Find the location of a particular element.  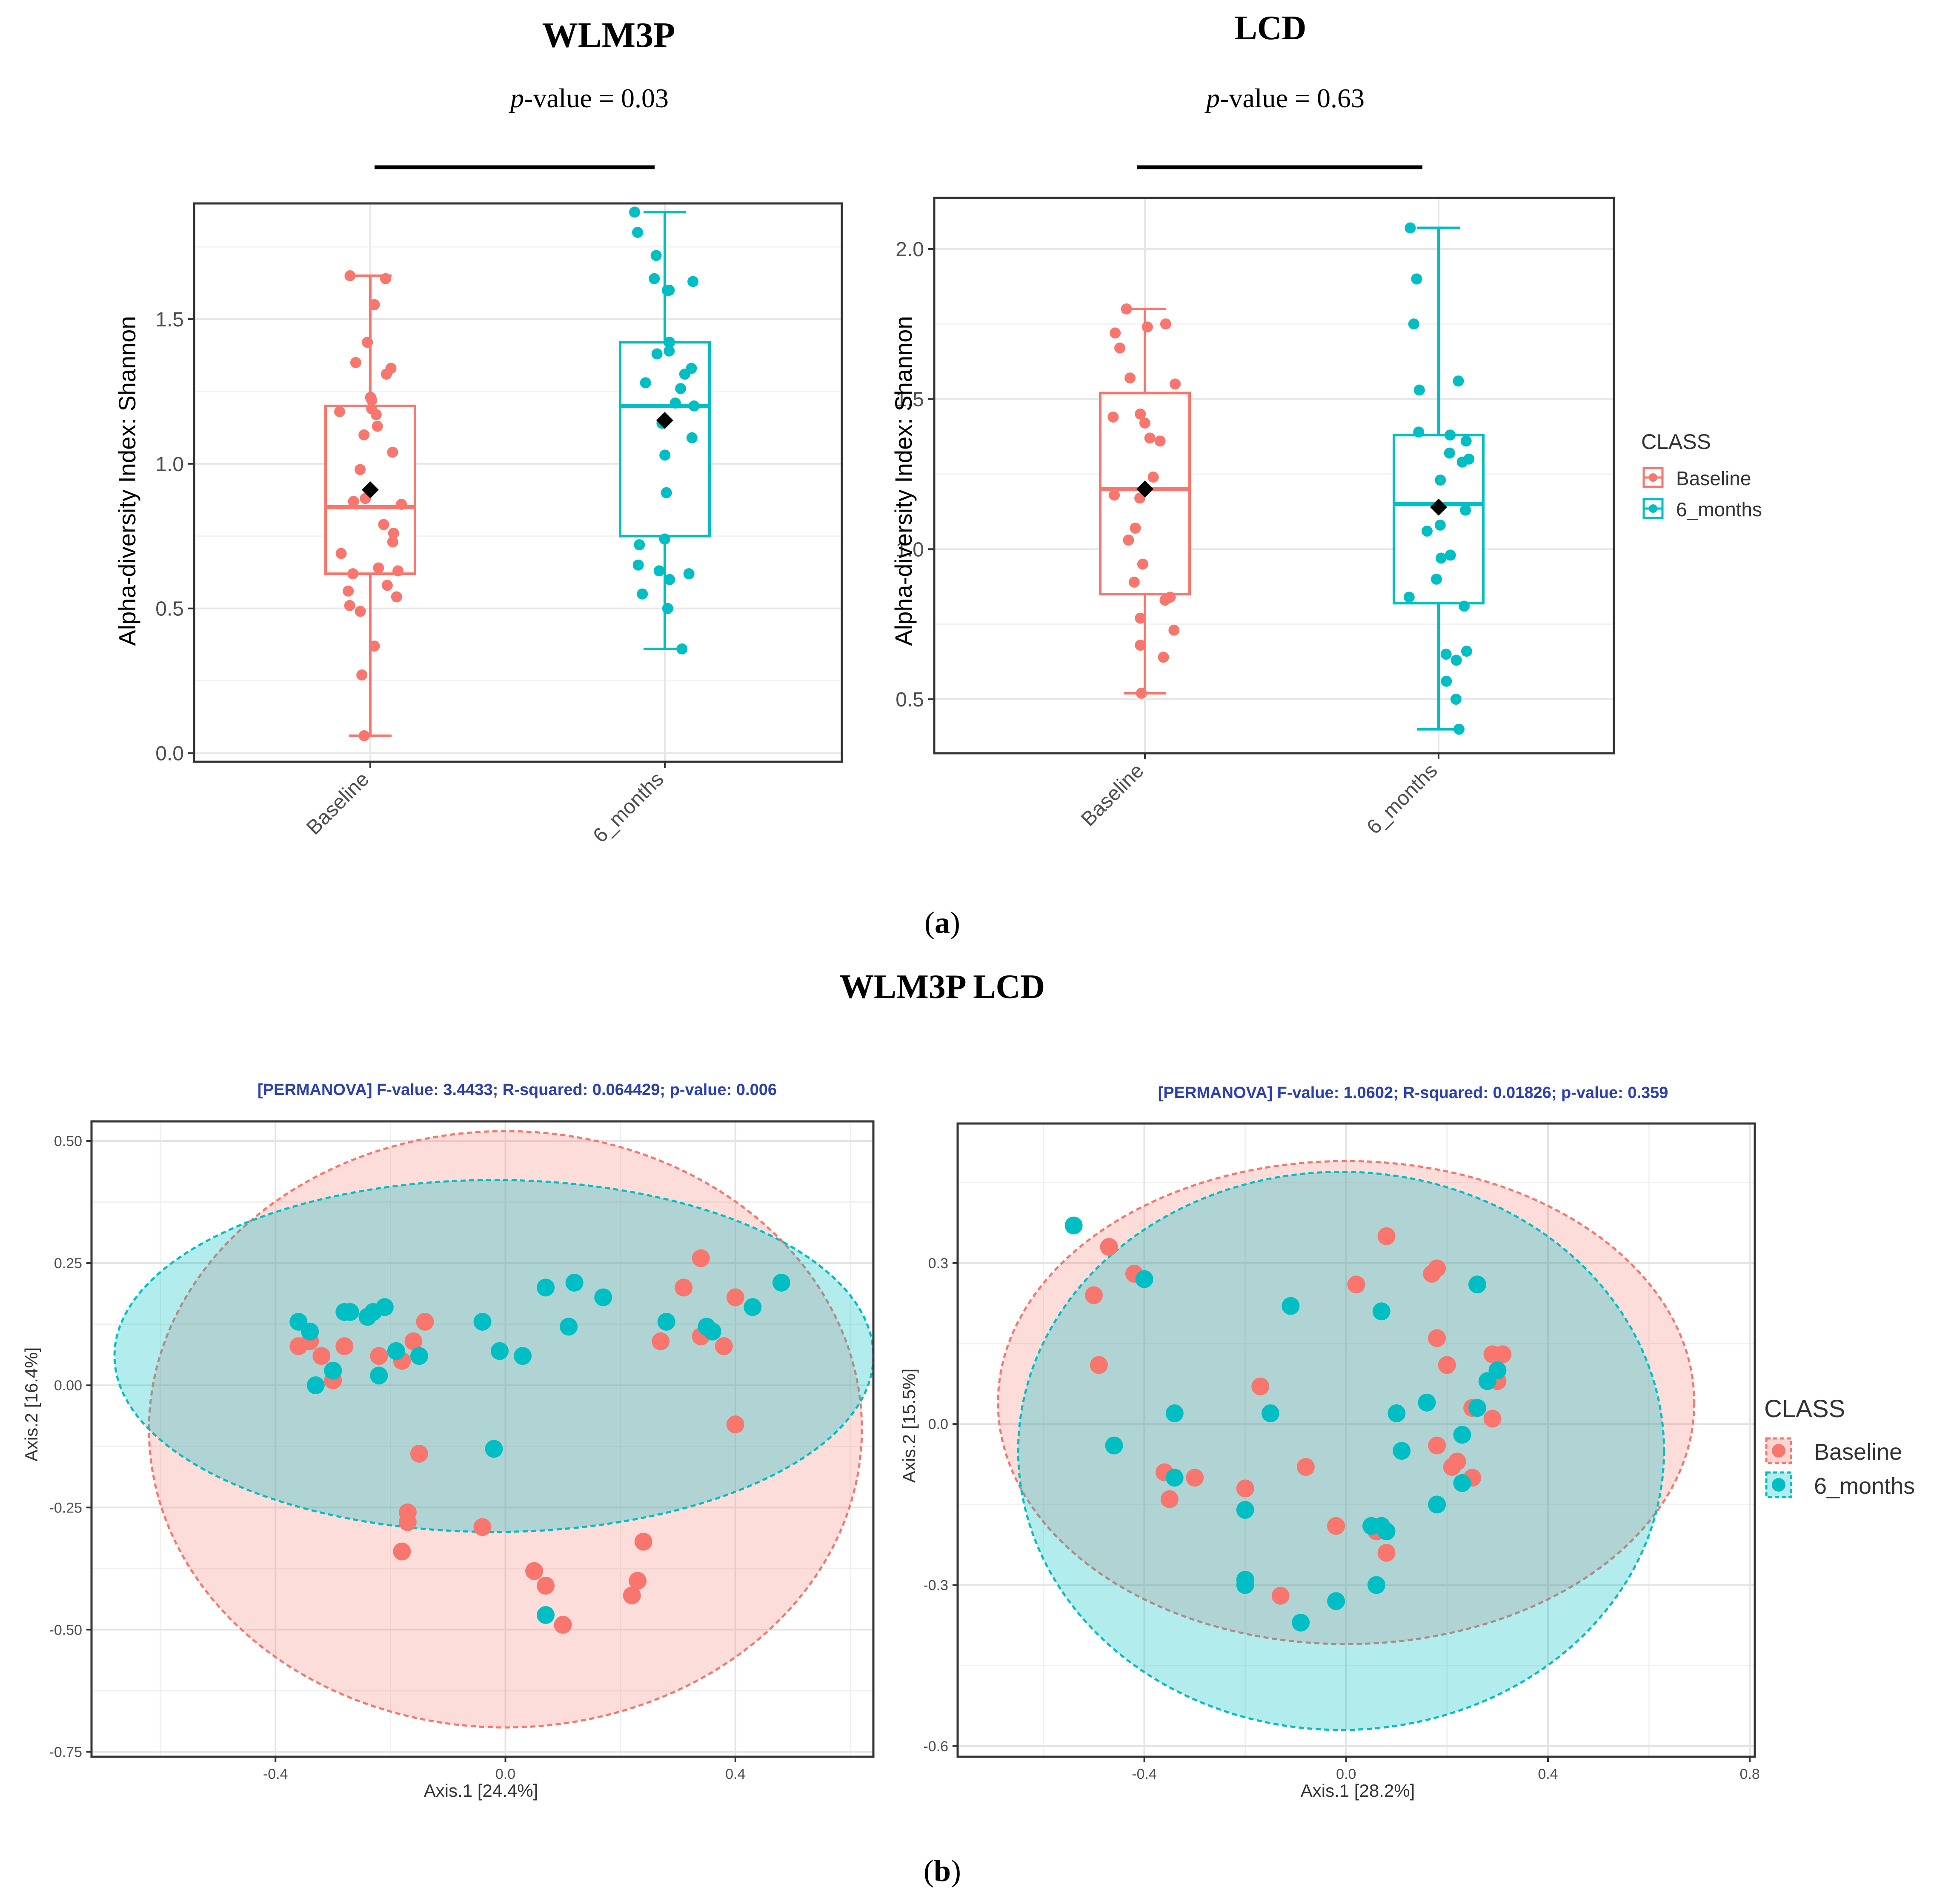

lcd-y-tick-label: 1.0 is located at coordinates (909, 549).